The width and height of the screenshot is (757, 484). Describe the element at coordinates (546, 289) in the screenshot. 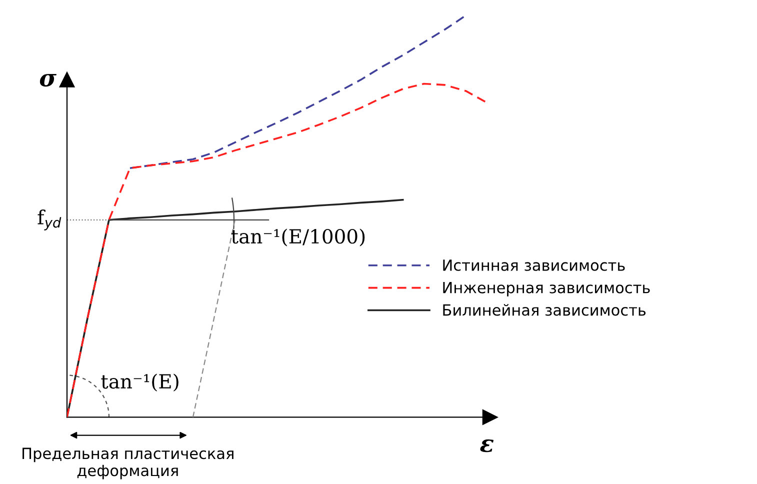

I see `legend-label: Инженерная зависимость` at that location.